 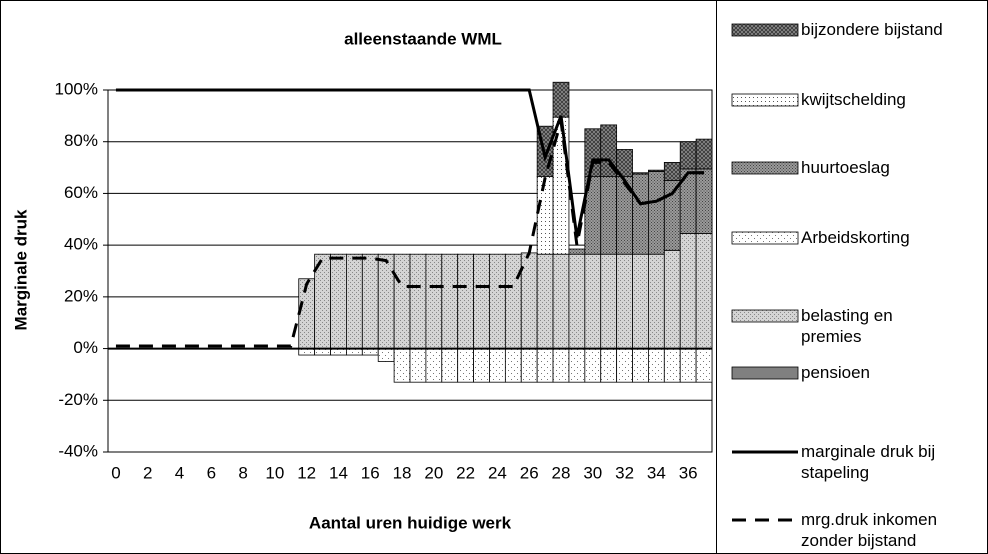 I want to click on x-tick-label: 0, so click(x=115, y=472).